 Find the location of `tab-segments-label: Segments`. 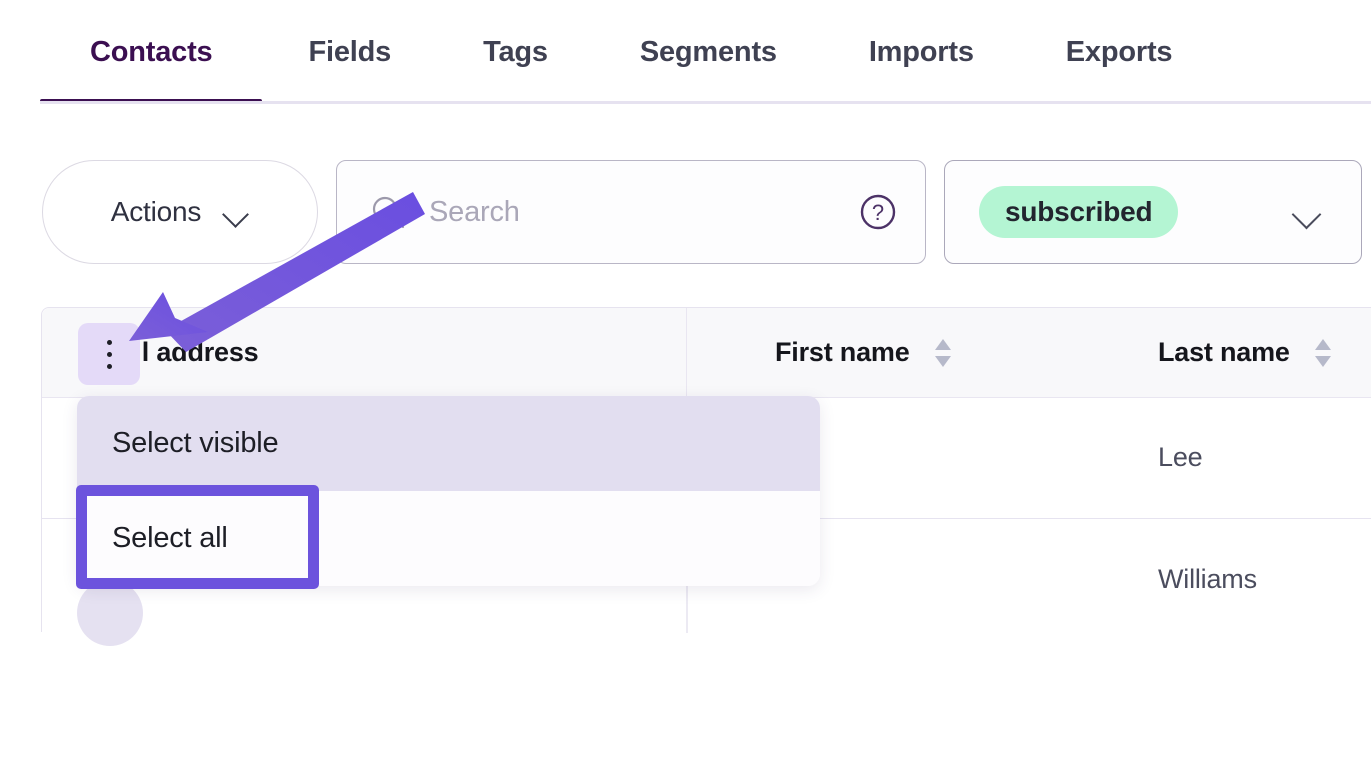

tab-segments-label: Segments is located at coordinates (708, 51).